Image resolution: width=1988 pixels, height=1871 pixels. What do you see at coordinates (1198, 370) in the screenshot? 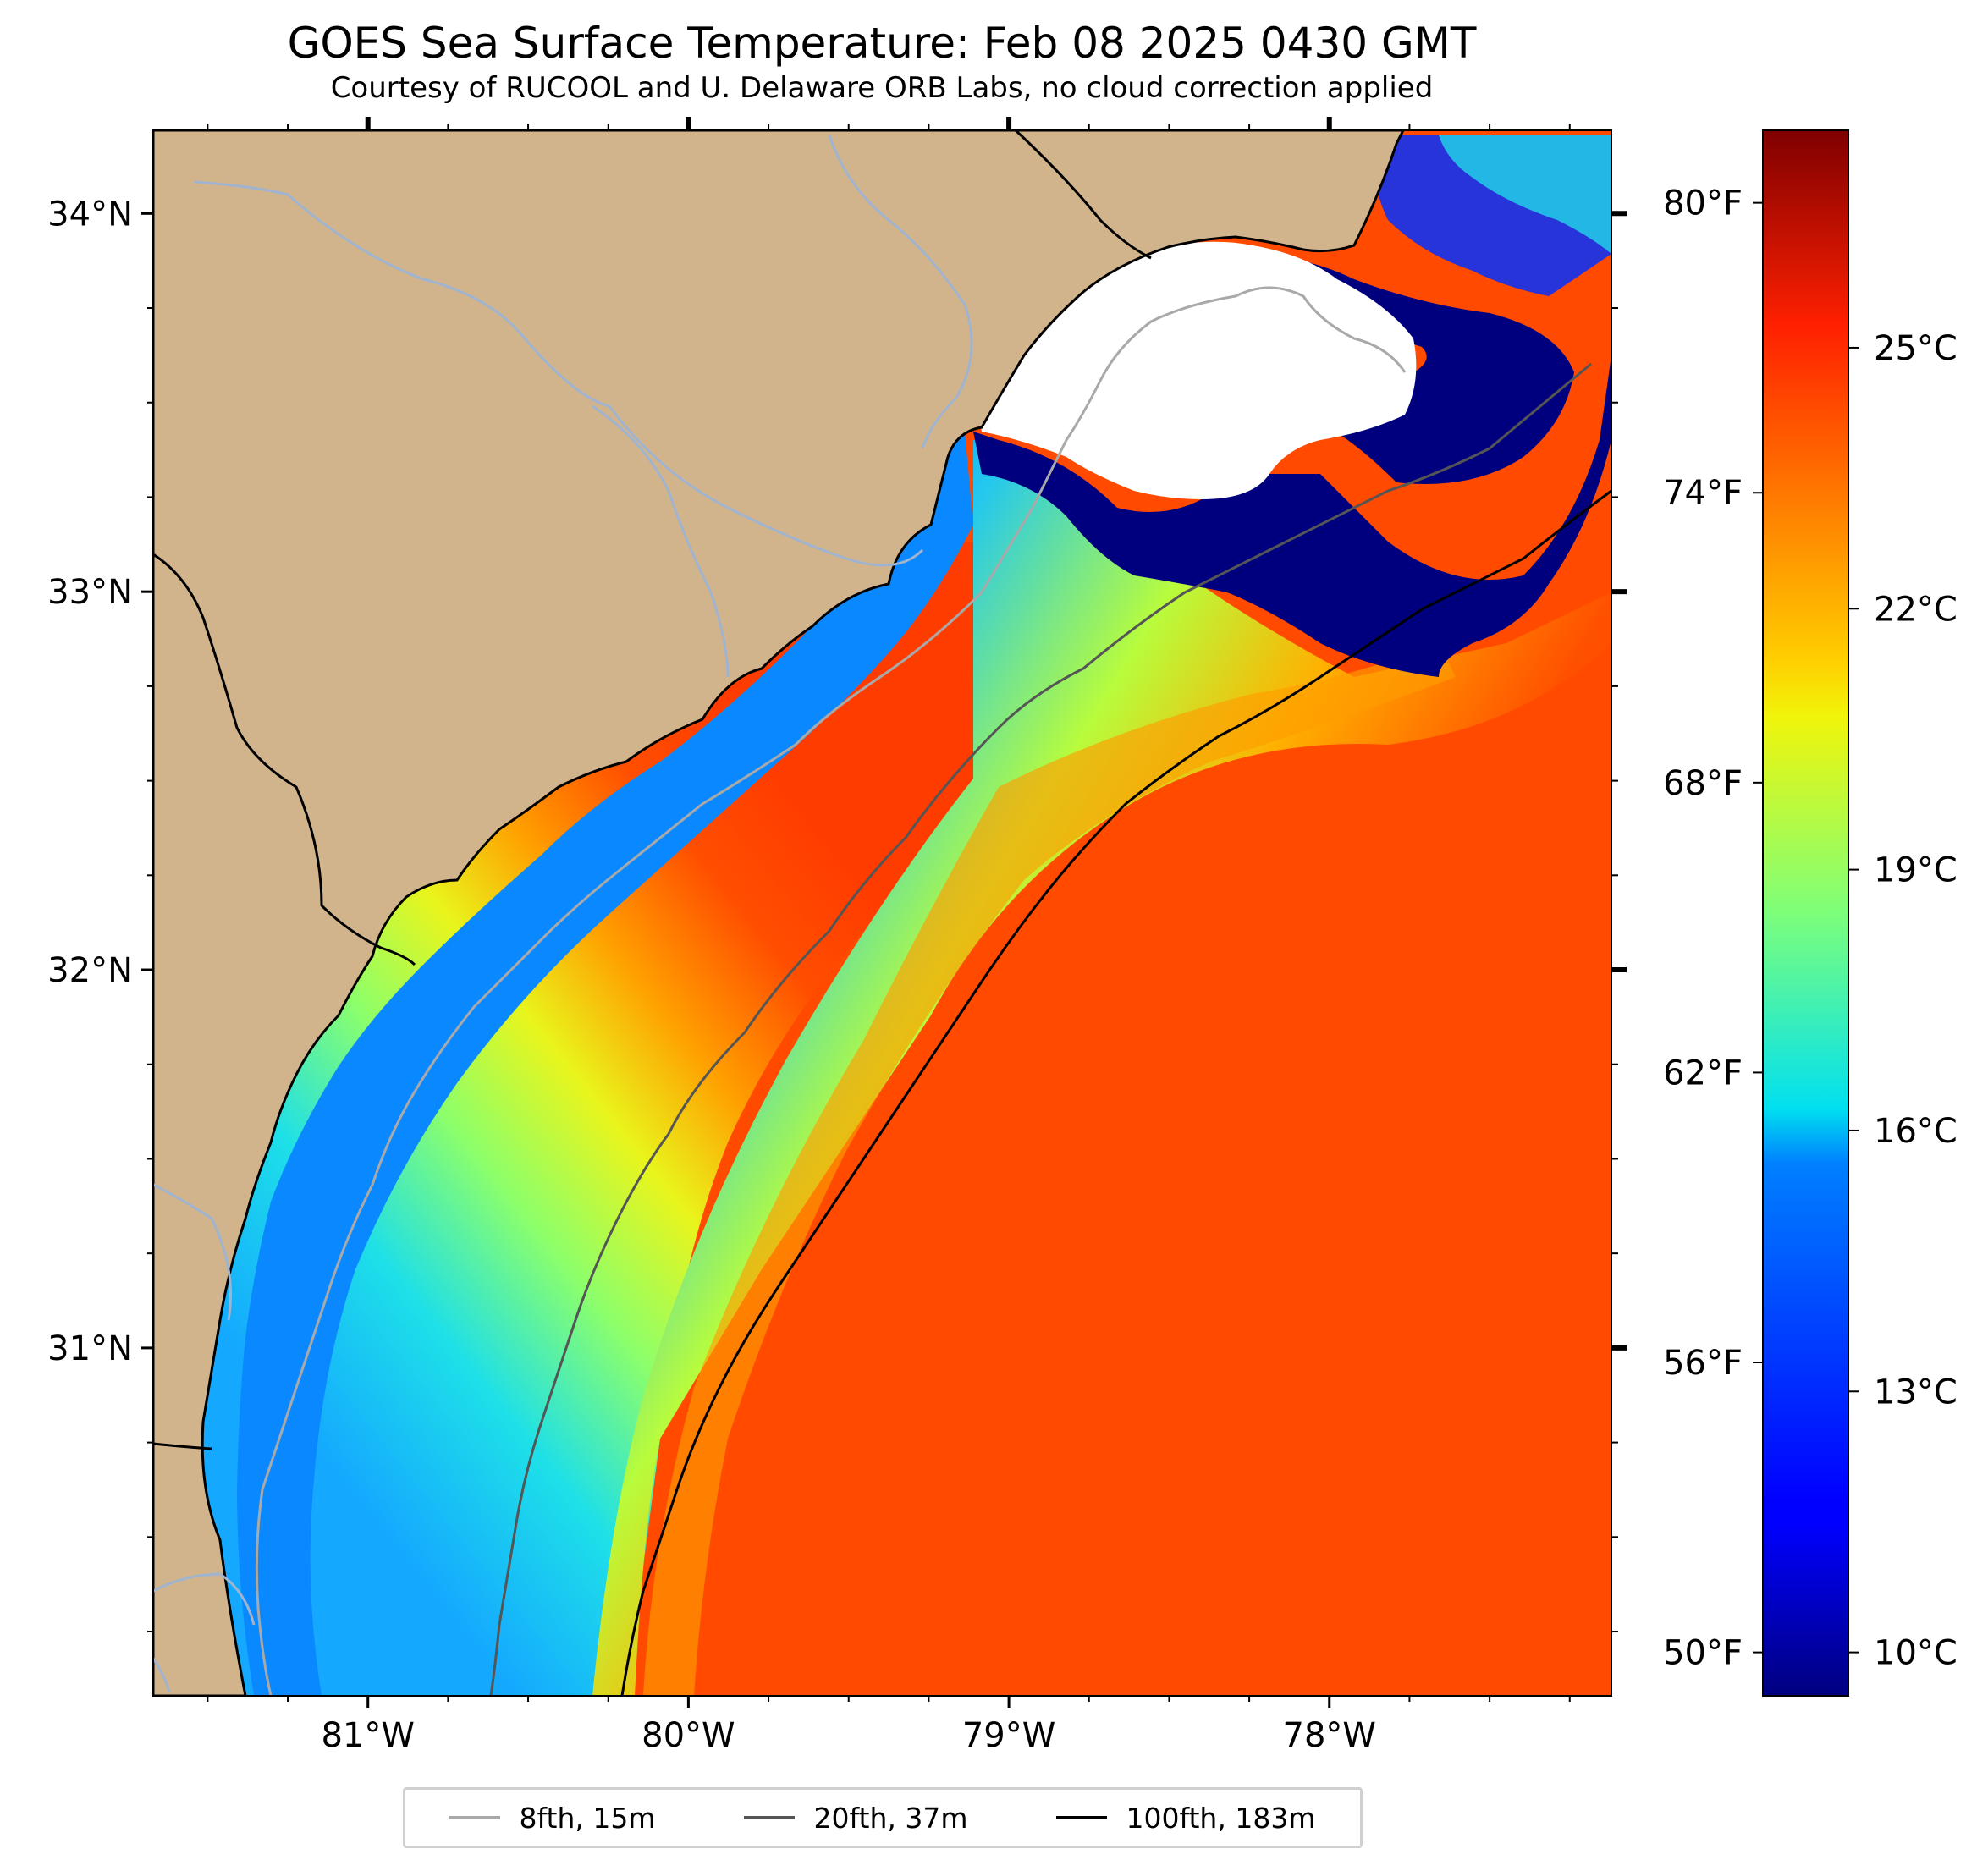
I see `no-data-region` at bounding box center [1198, 370].